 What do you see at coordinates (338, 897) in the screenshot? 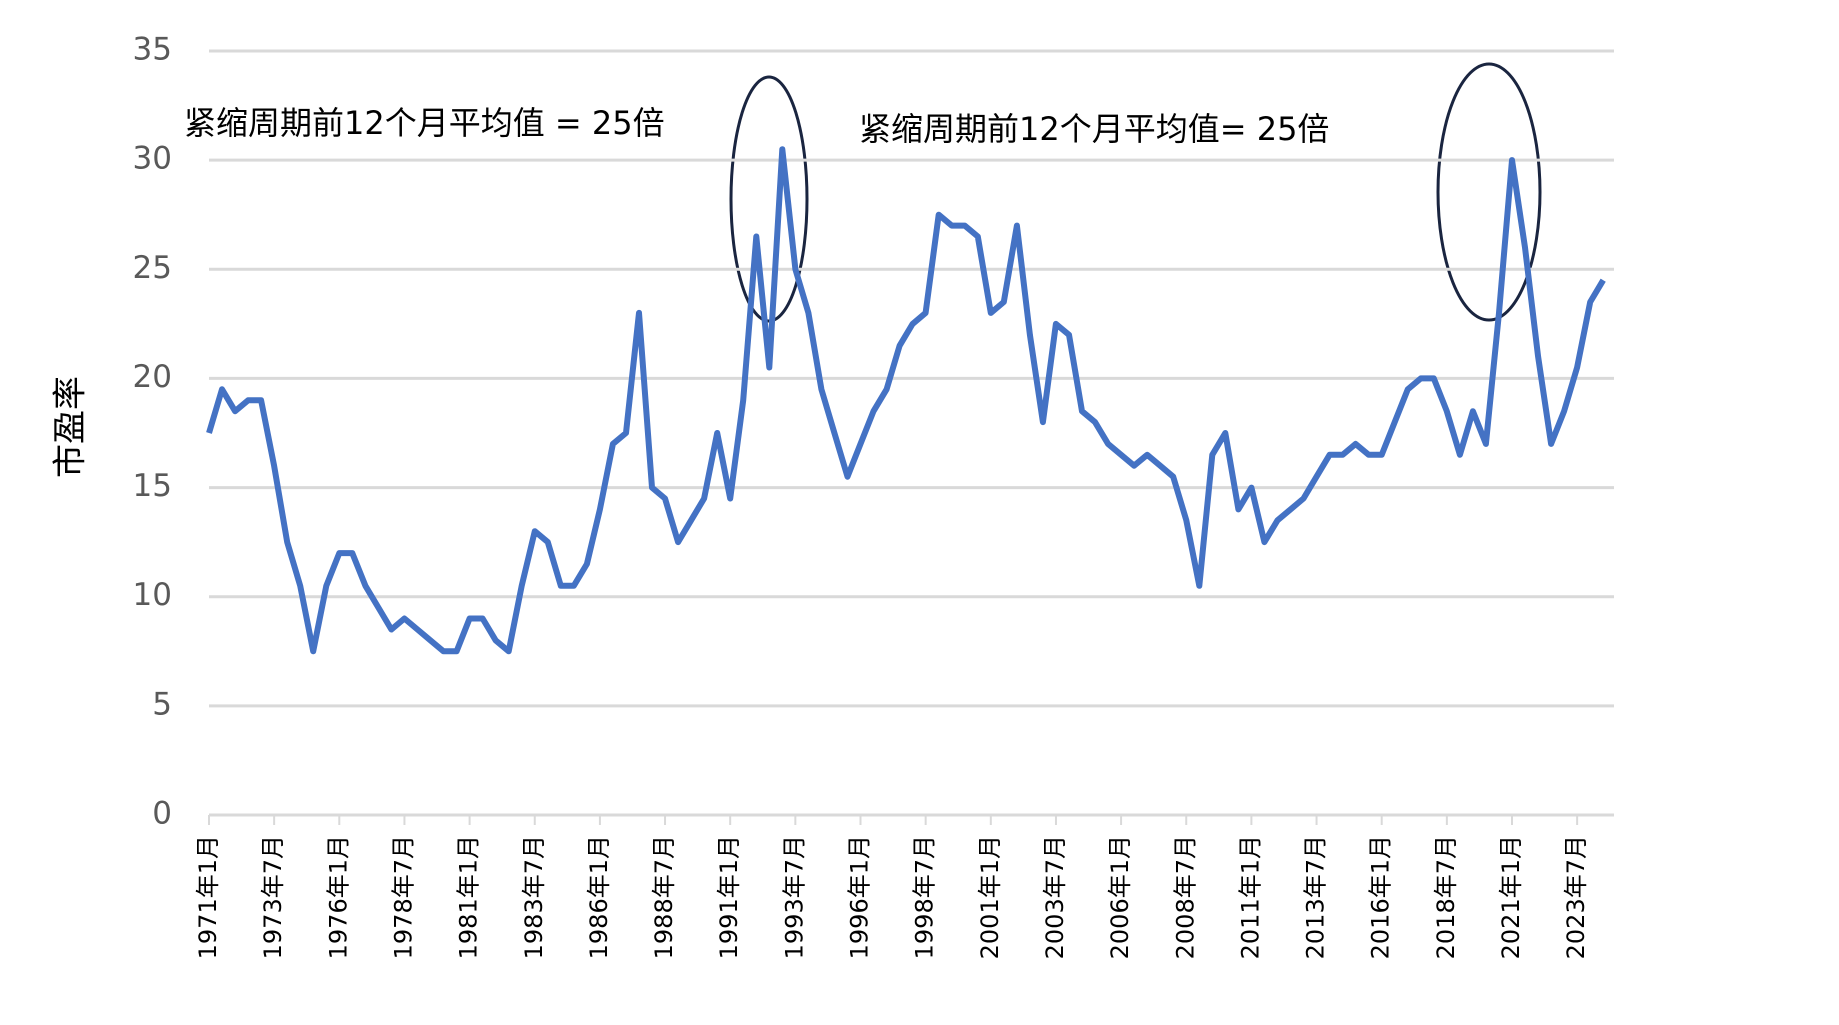
I see `x-tick-label: 1976年1月` at bounding box center [338, 897].